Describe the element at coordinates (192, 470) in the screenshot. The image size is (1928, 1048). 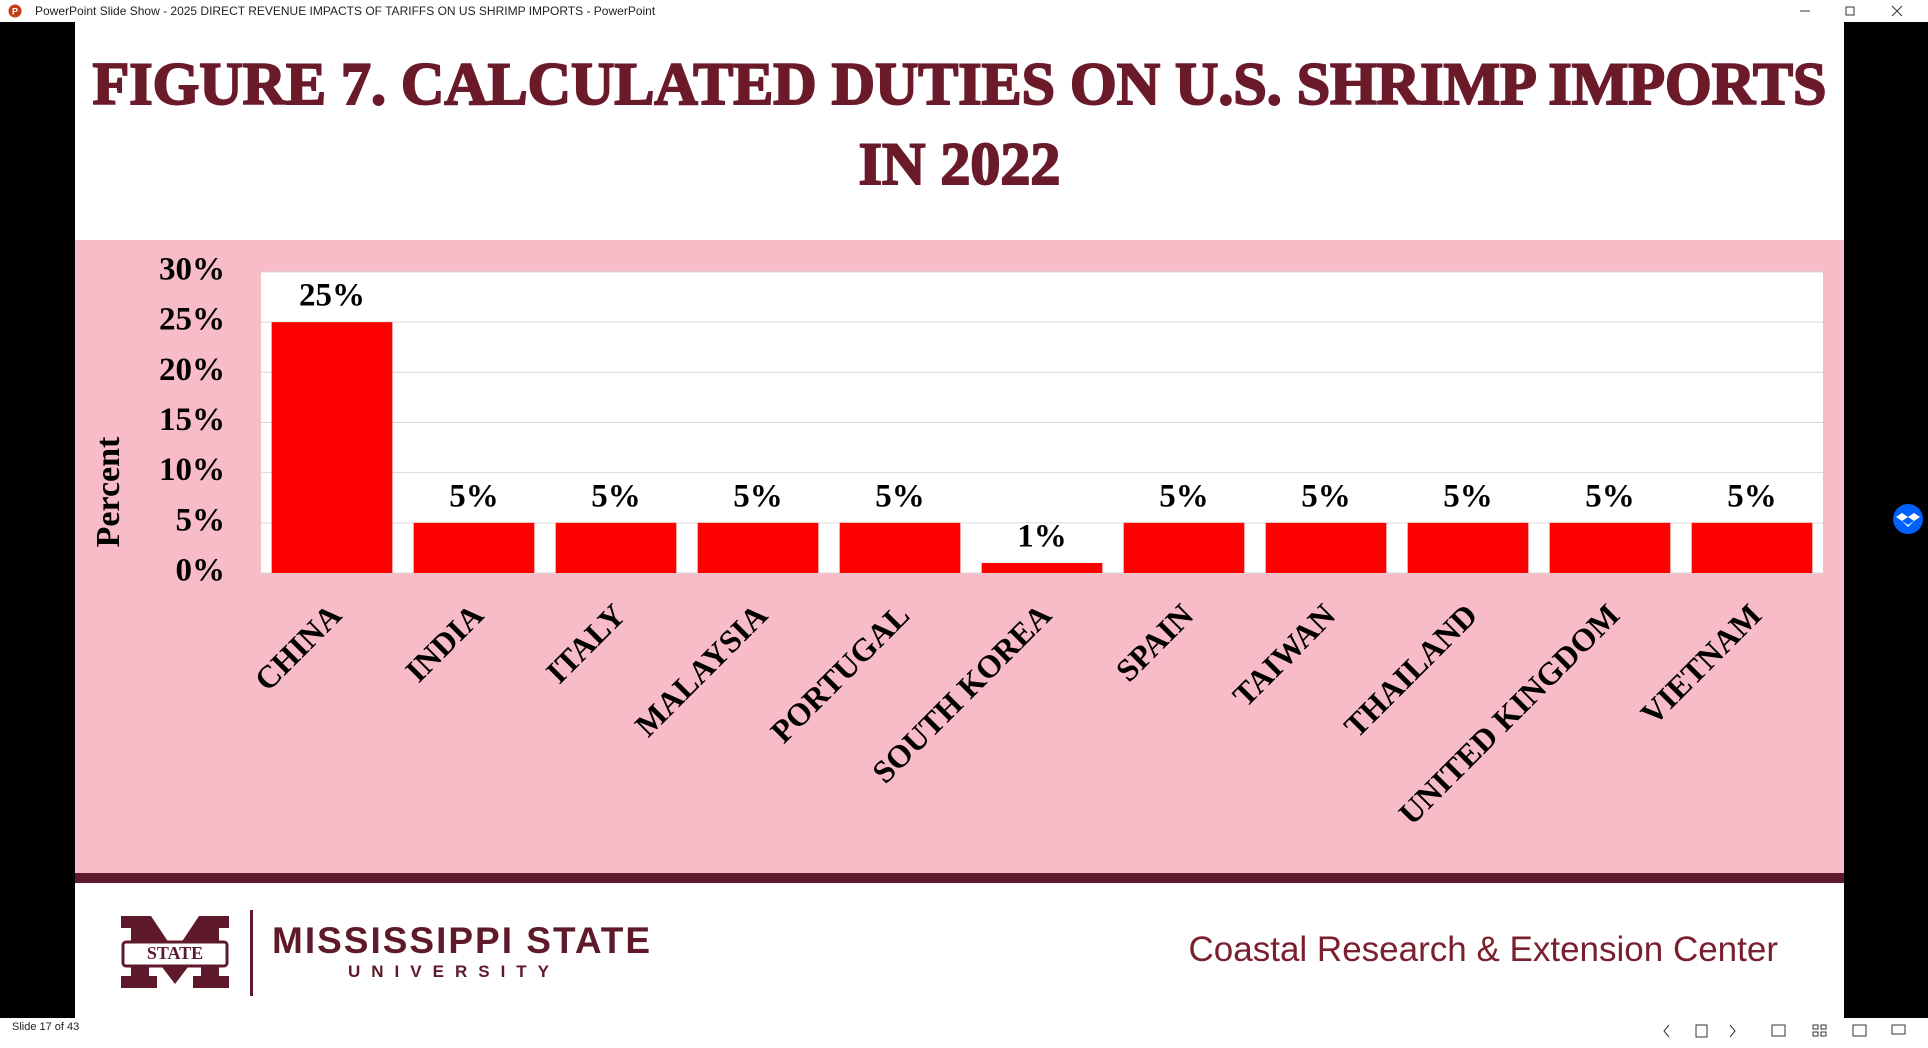
I see `y-tick-label: 10%` at that location.